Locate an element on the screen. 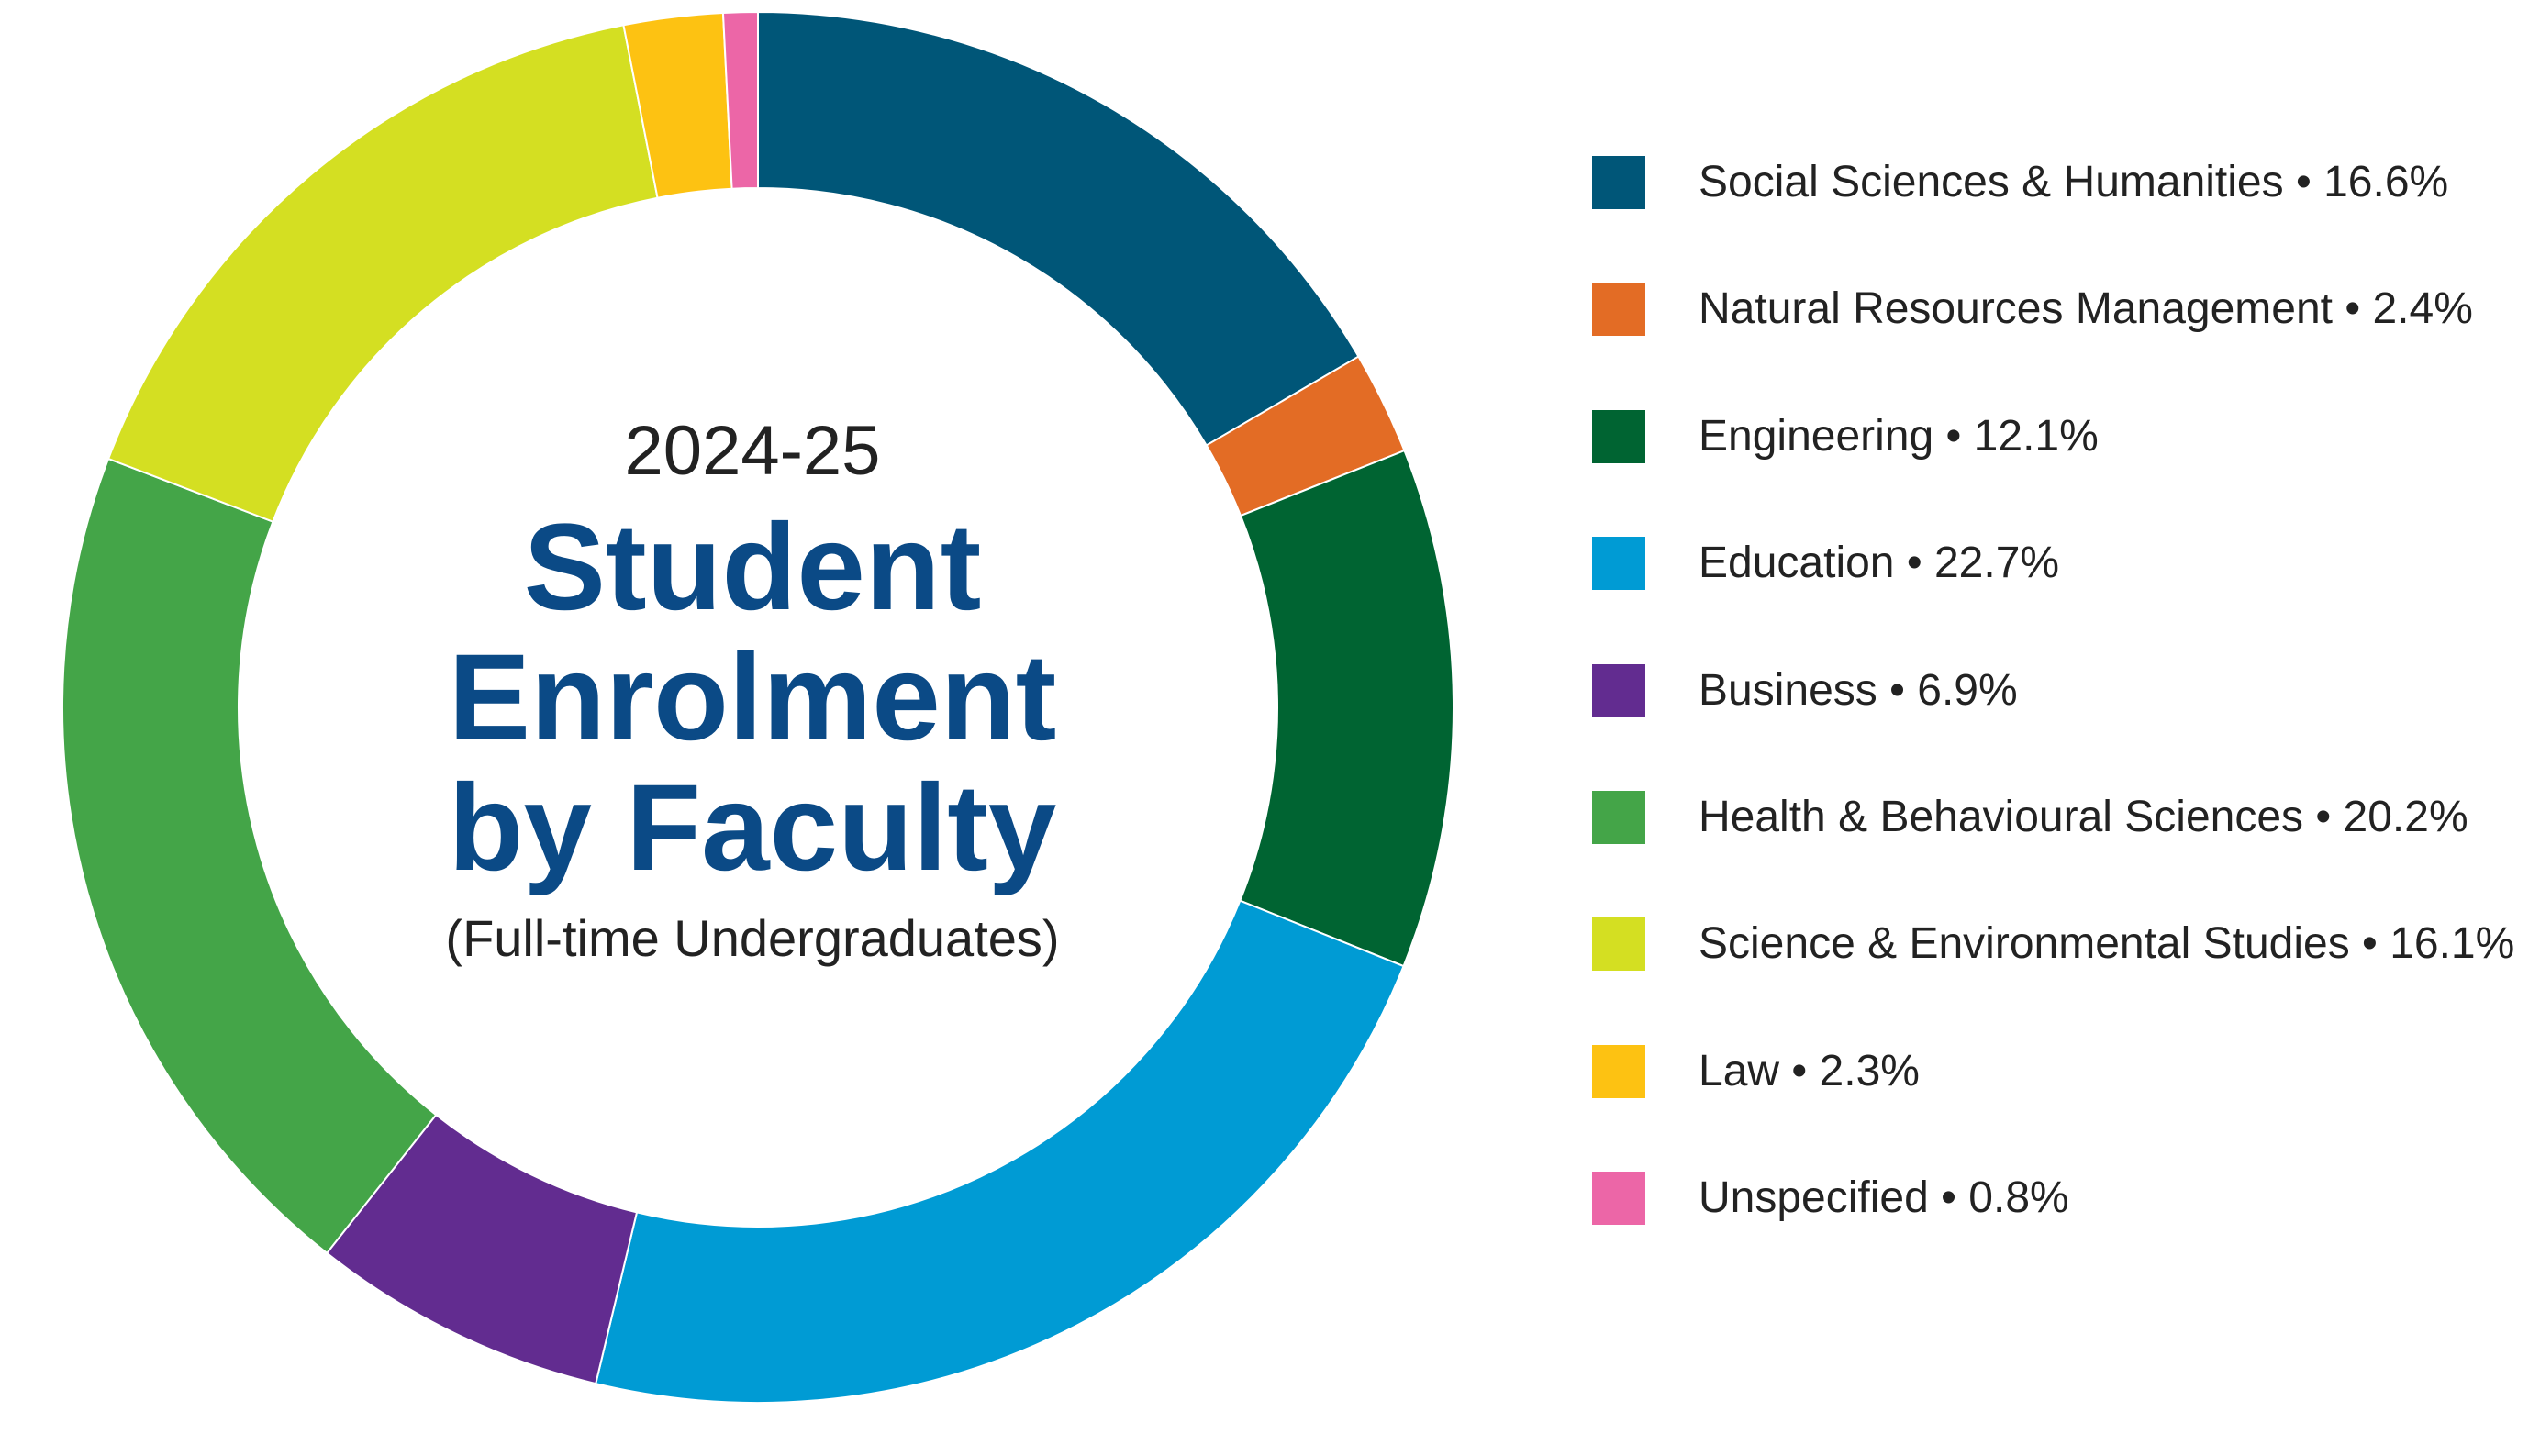  legend-label: Education • 22.7% is located at coordinates (1879, 563).